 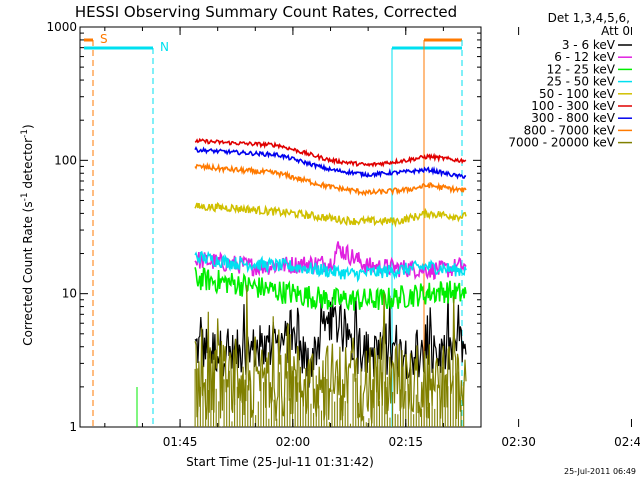 I want to click on marker-label-s: S, so click(x=104, y=39).